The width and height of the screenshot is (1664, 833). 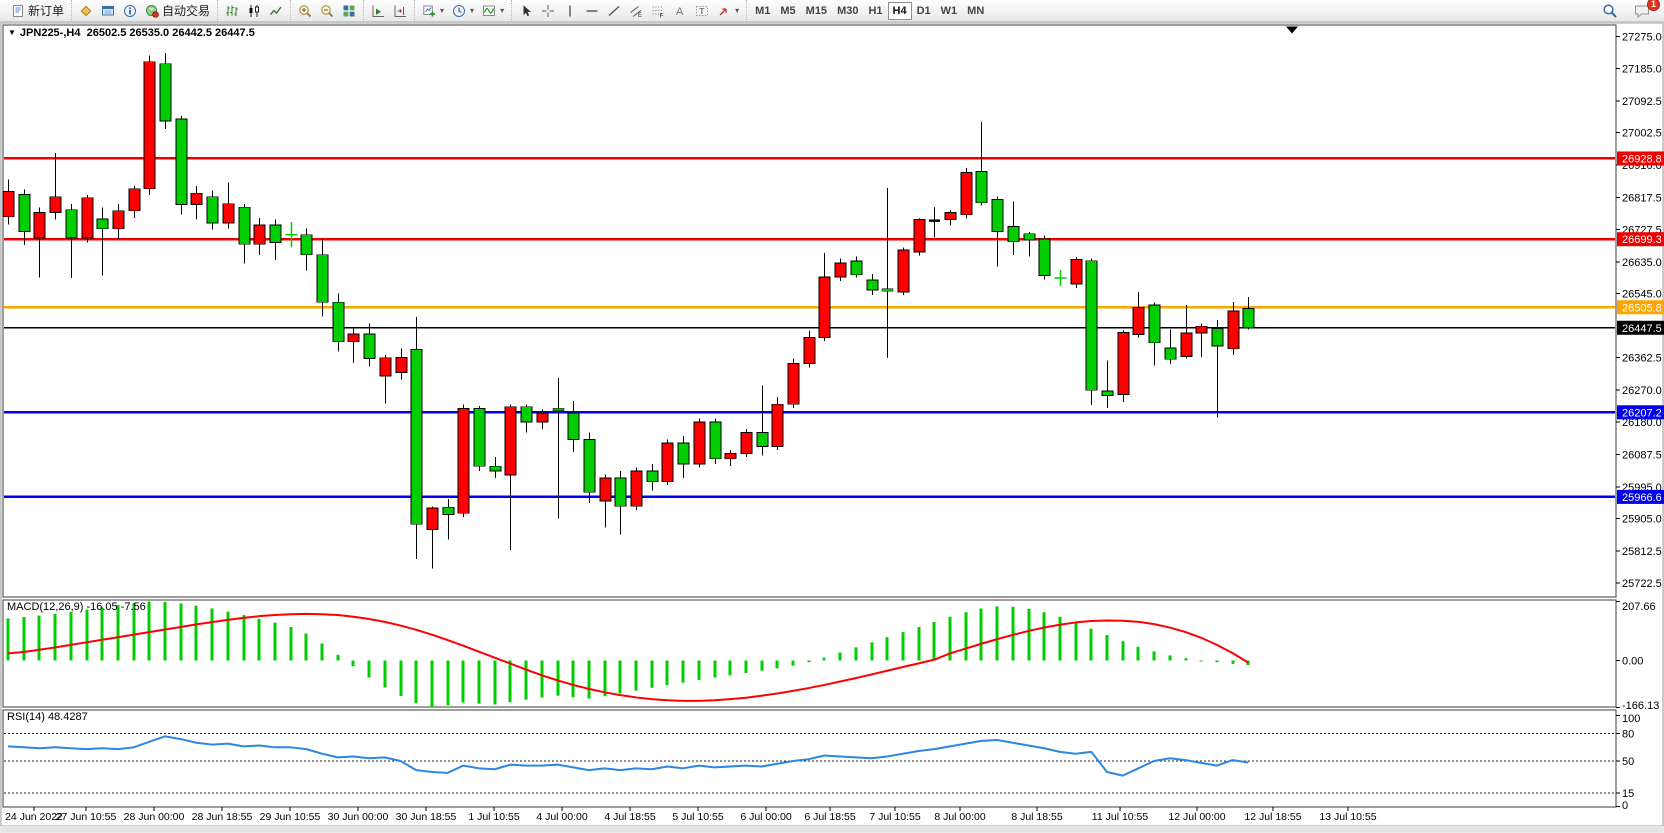 I want to click on timeframe-mn: MN, so click(x=976, y=10).